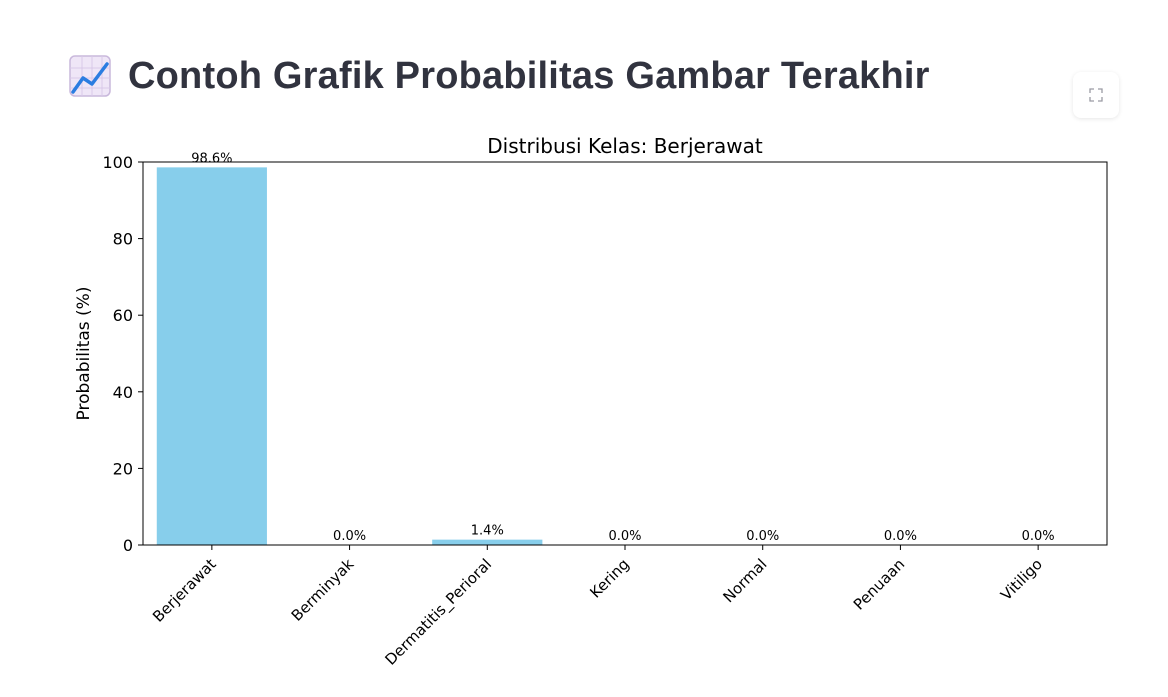 The height and width of the screenshot is (697, 1168). What do you see at coordinates (625, 146) in the screenshot?
I see `chart-title: Distribusi Kelas: Berjerawat` at bounding box center [625, 146].